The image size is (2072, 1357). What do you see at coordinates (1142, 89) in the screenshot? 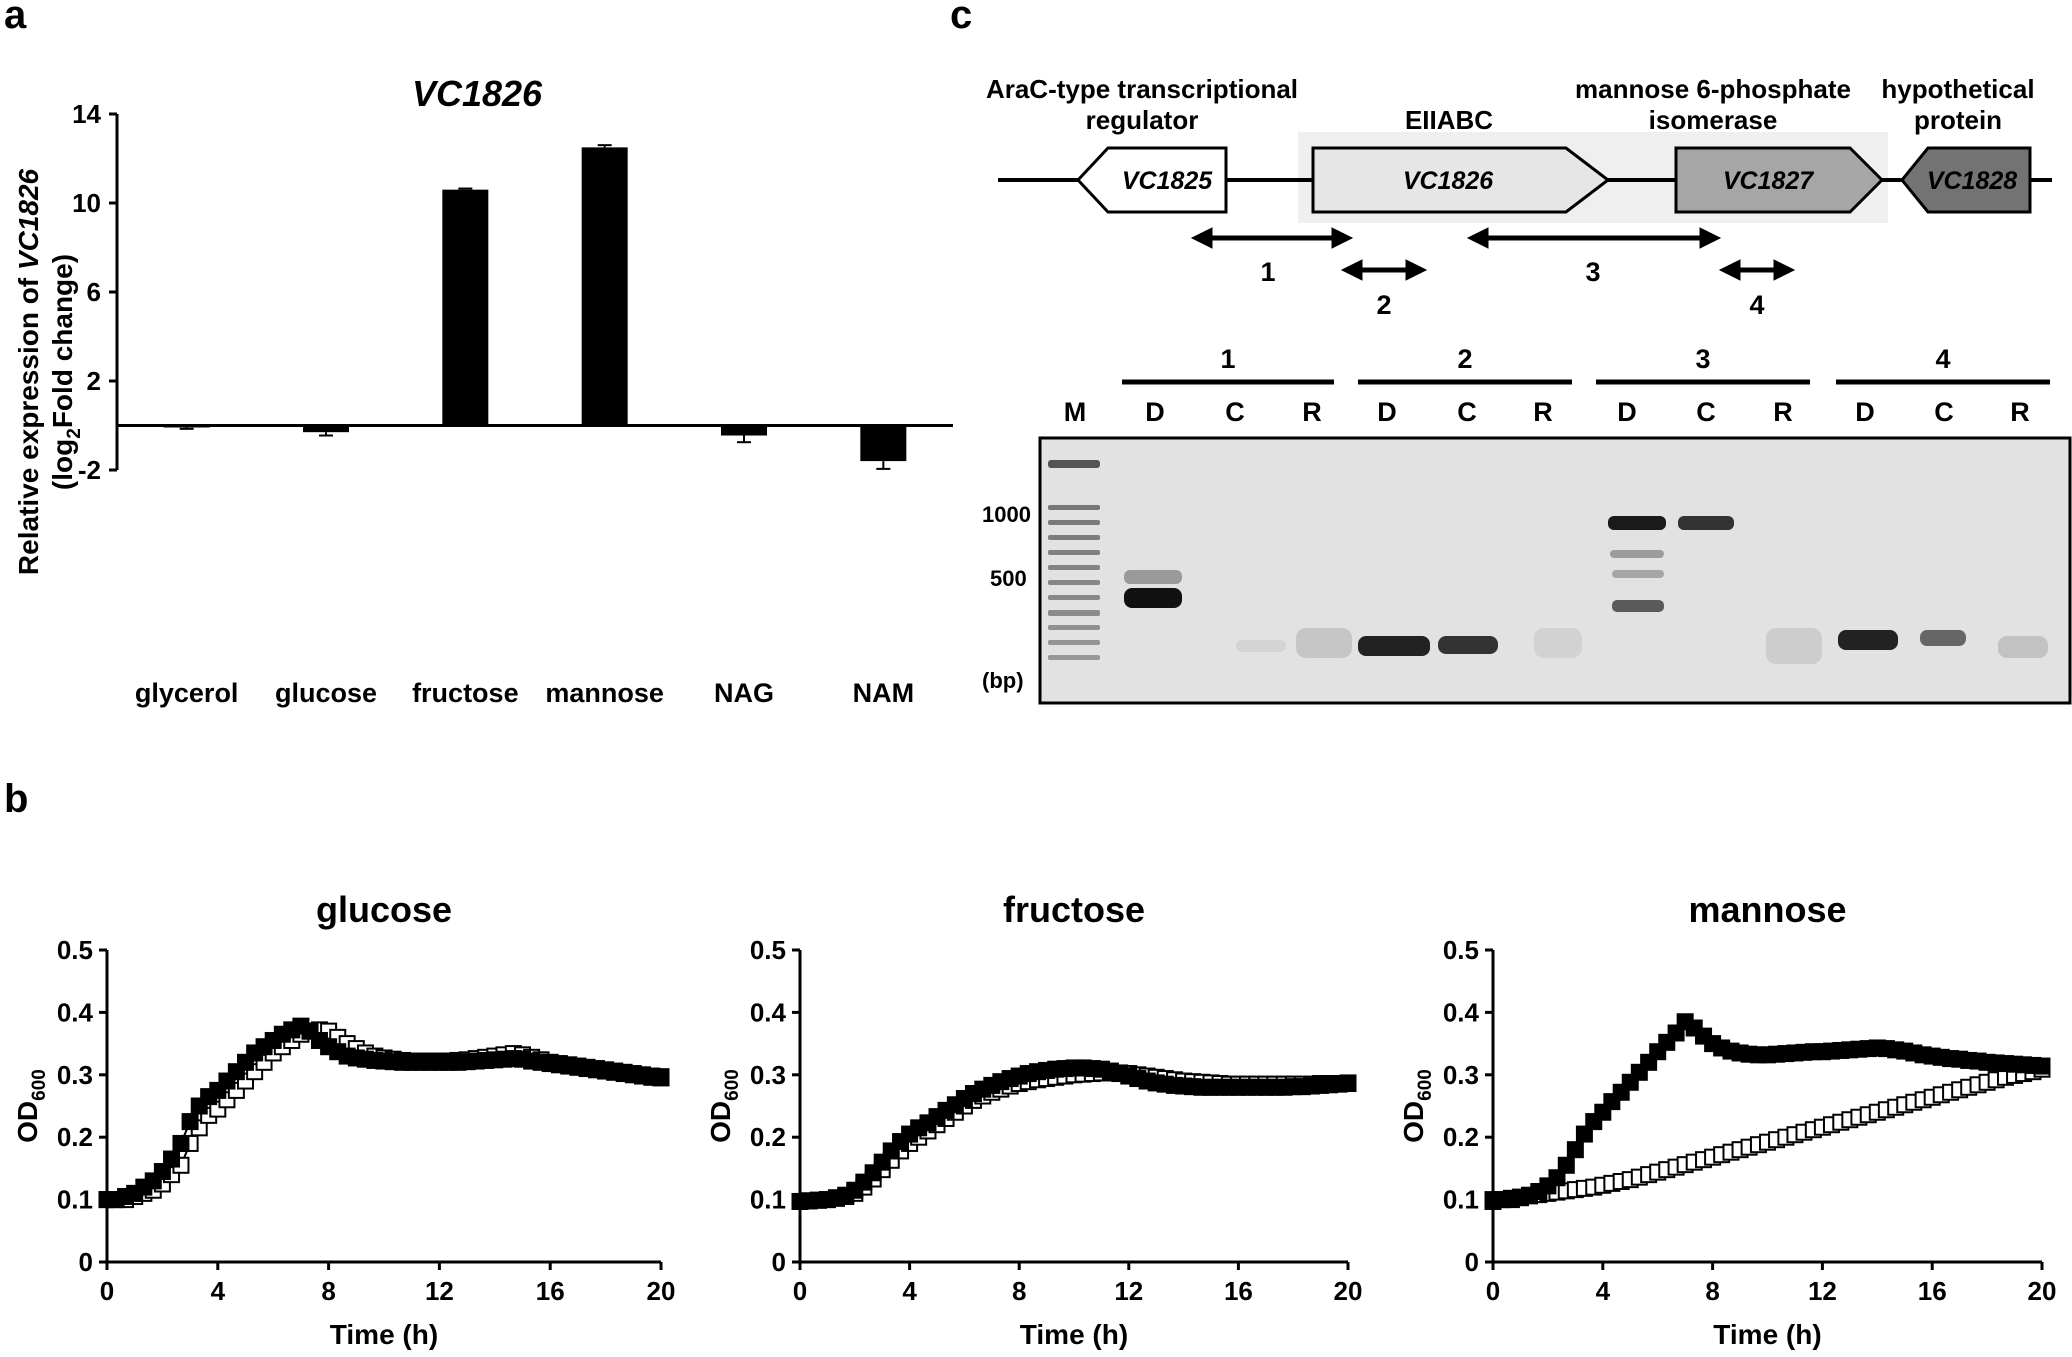
I see `gene-desc-vc1825-line1: AraC-type transcriptional` at bounding box center [1142, 89].